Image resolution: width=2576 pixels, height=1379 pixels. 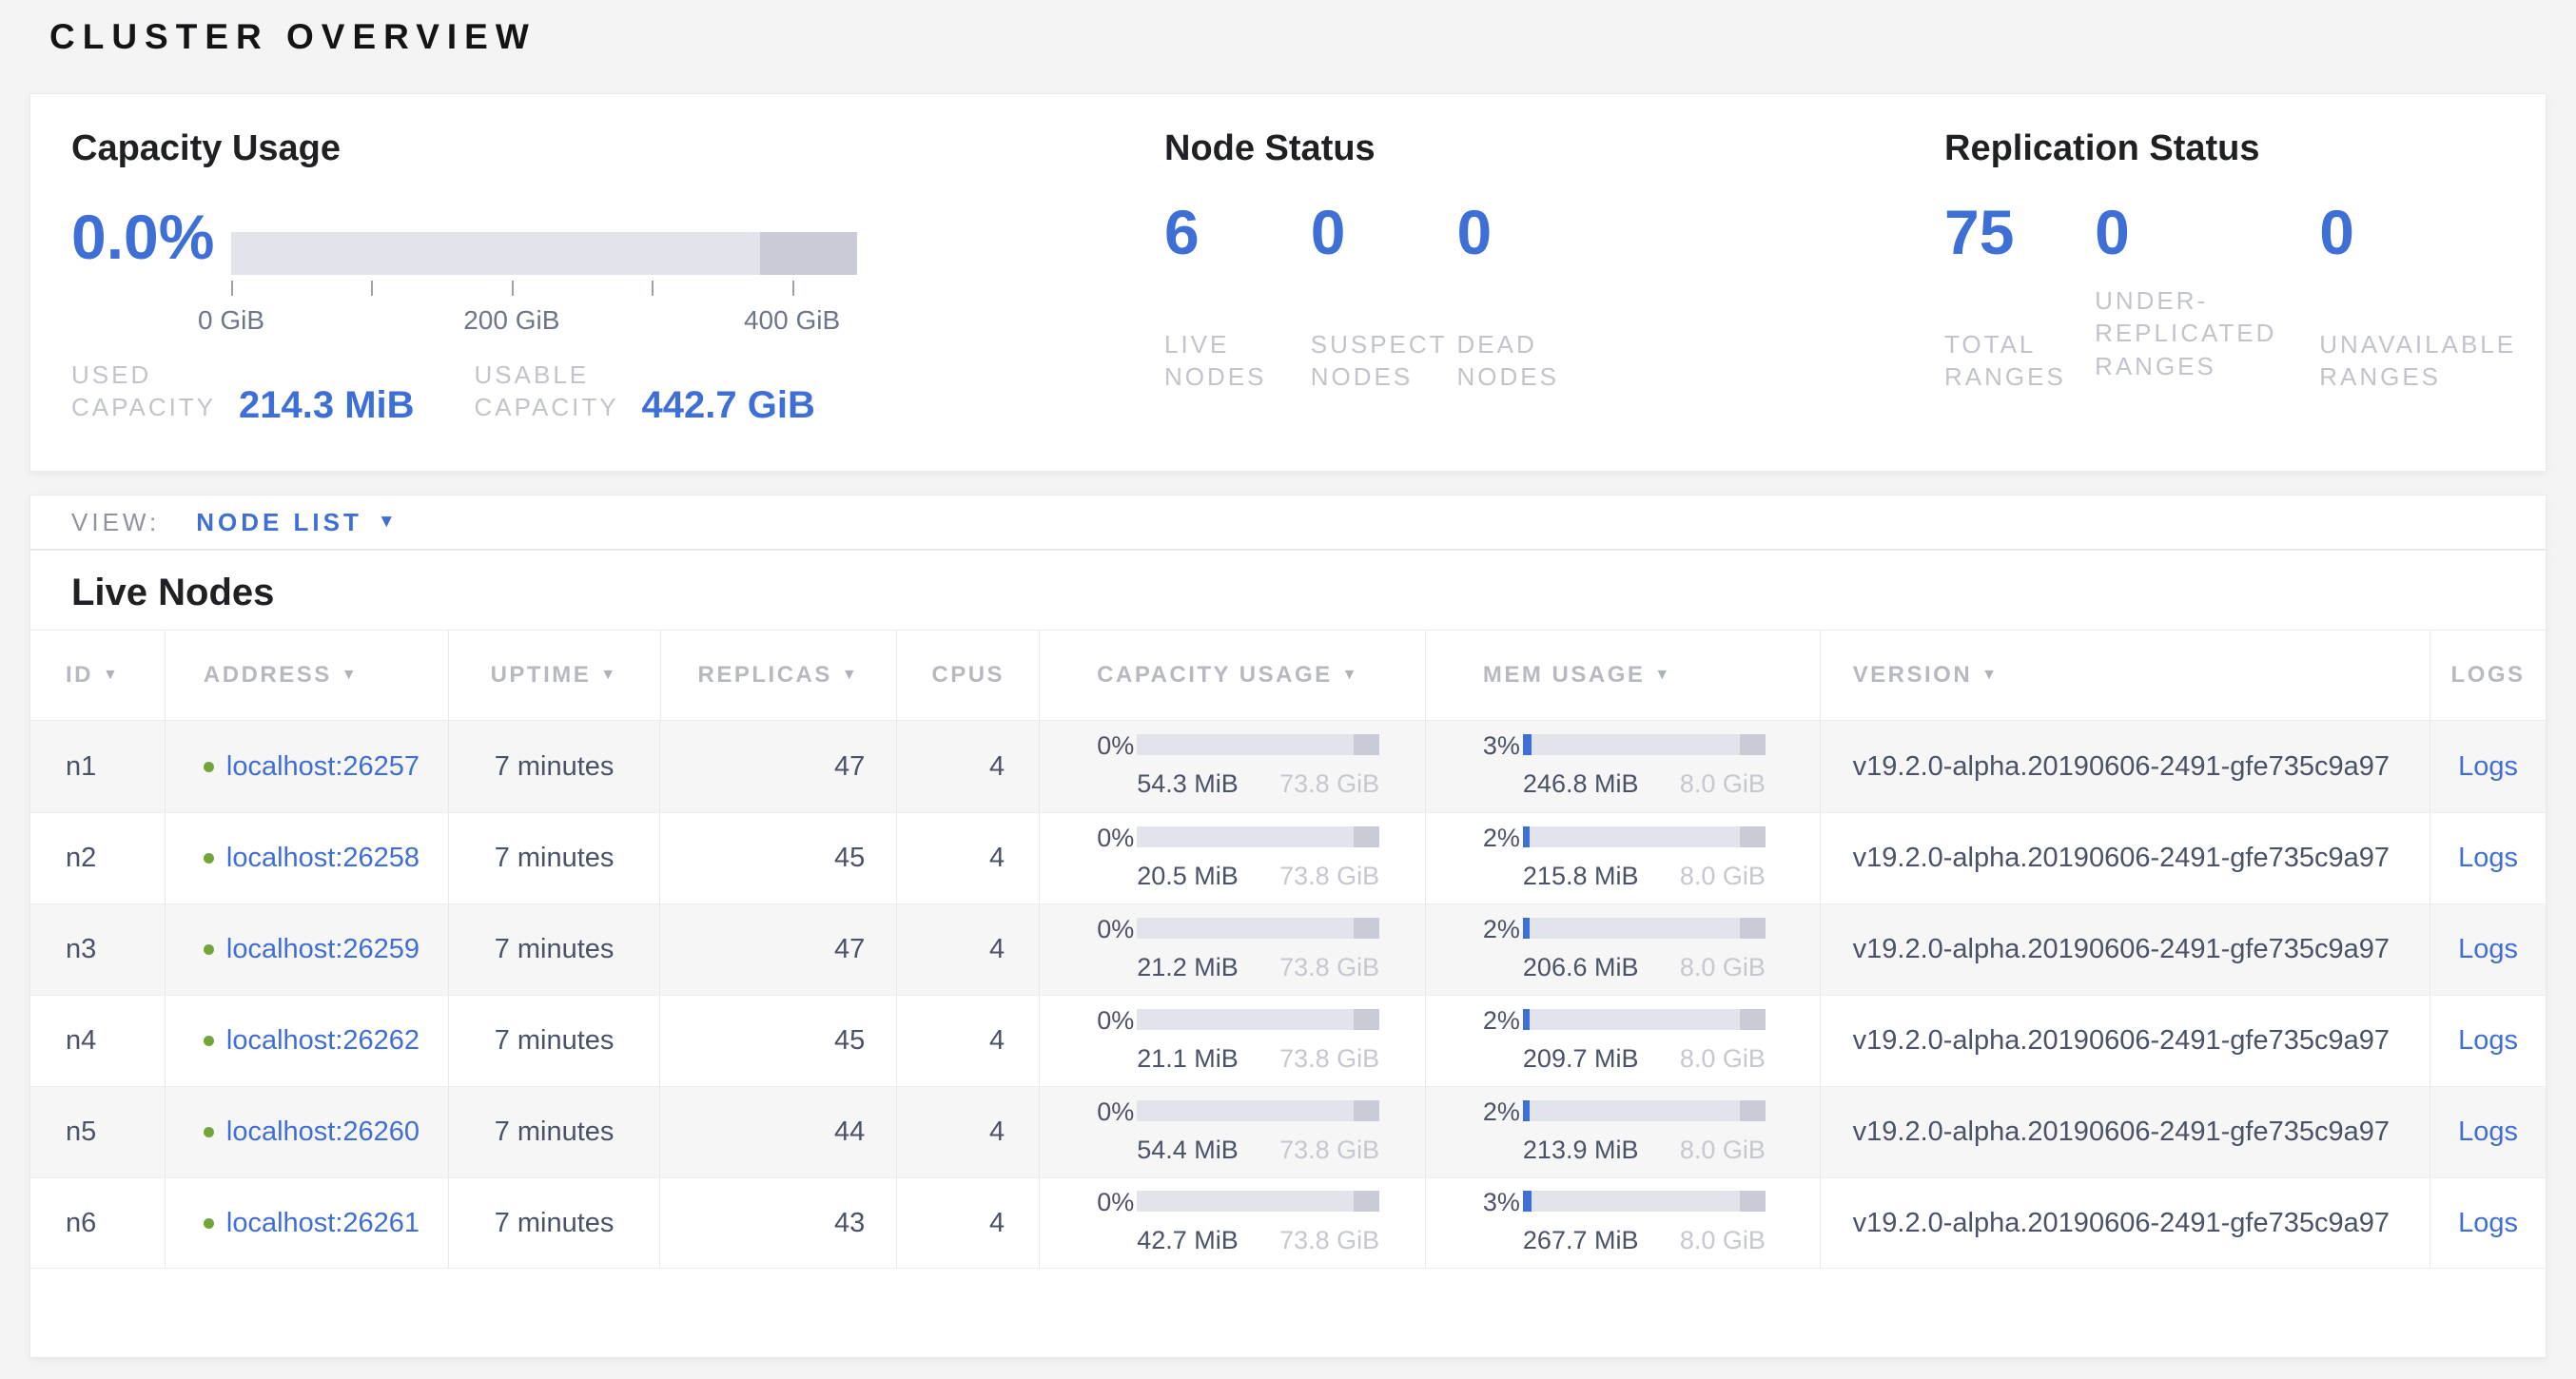 I want to click on cell-mem-usage: 3% 267.7 MiB 8.0 GiB, so click(x=1624, y=1223).